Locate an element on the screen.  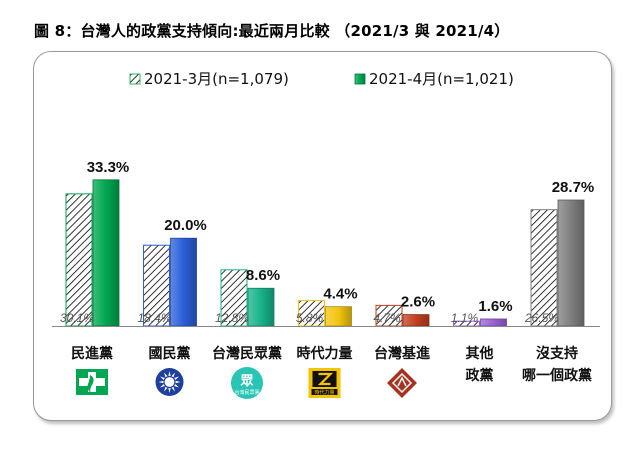
data-label-2021-04-2: 8.6% is located at coordinates (263, 275).